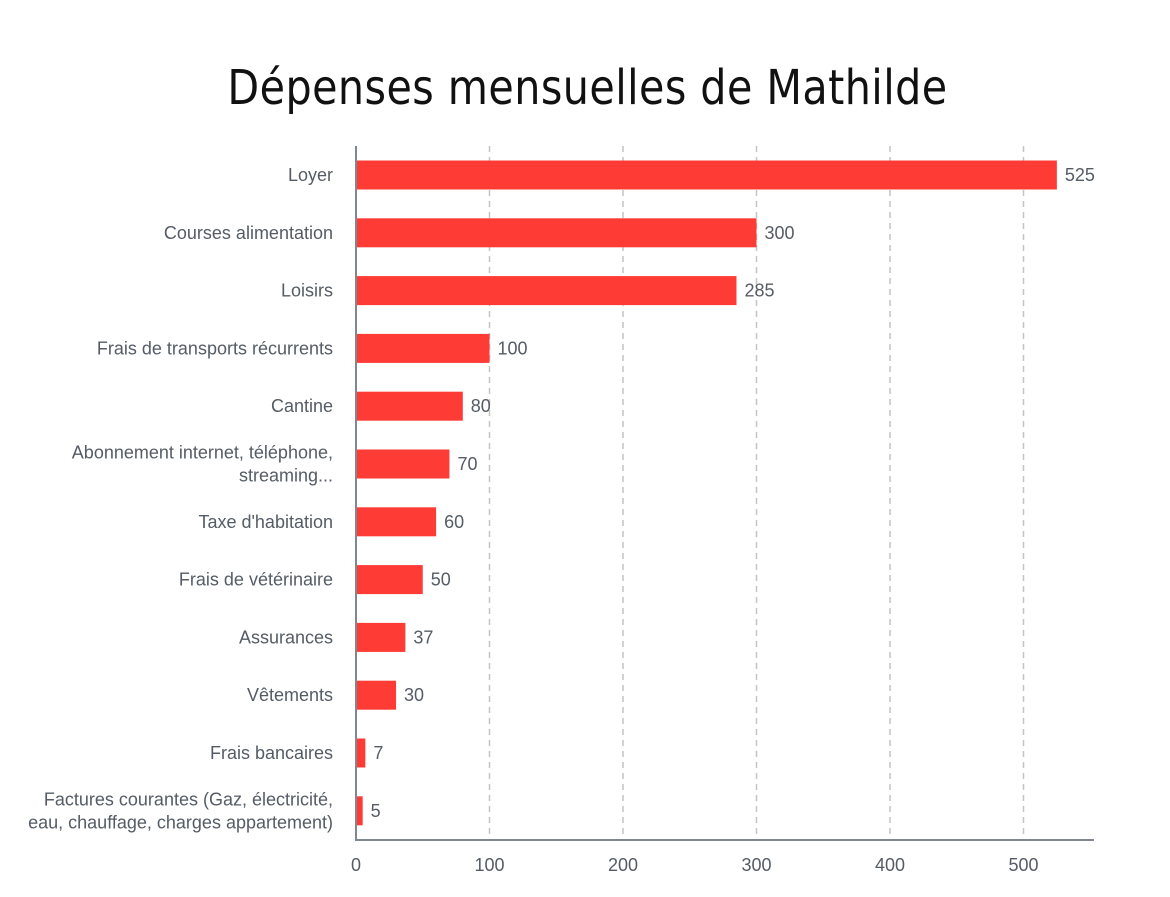 Image resolution: width=1170 pixels, height=897 pixels. What do you see at coordinates (414, 695) in the screenshot?
I see `value-label: 30` at bounding box center [414, 695].